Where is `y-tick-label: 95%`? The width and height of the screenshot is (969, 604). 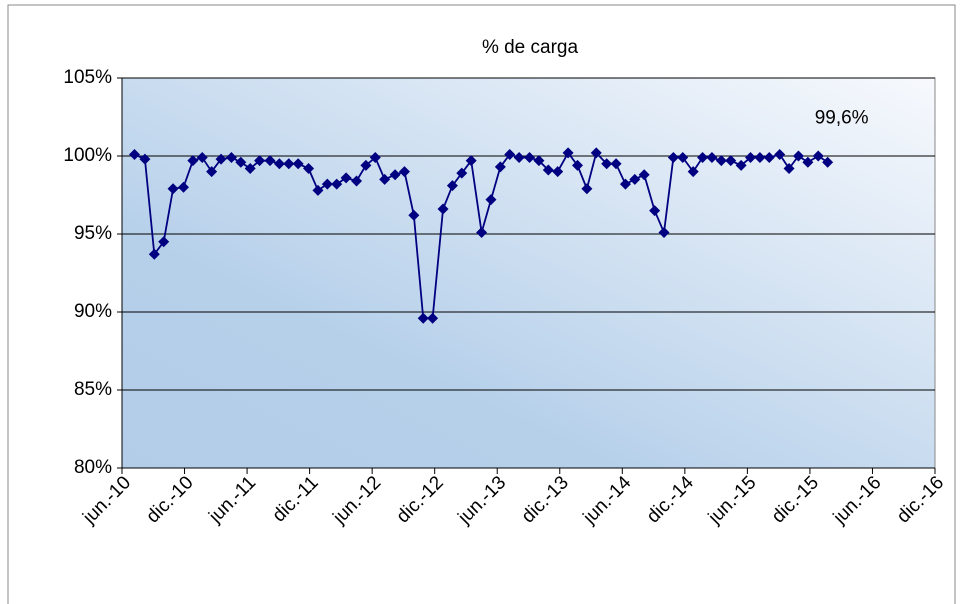 y-tick-label: 95% is located at coordinates (93, 233).